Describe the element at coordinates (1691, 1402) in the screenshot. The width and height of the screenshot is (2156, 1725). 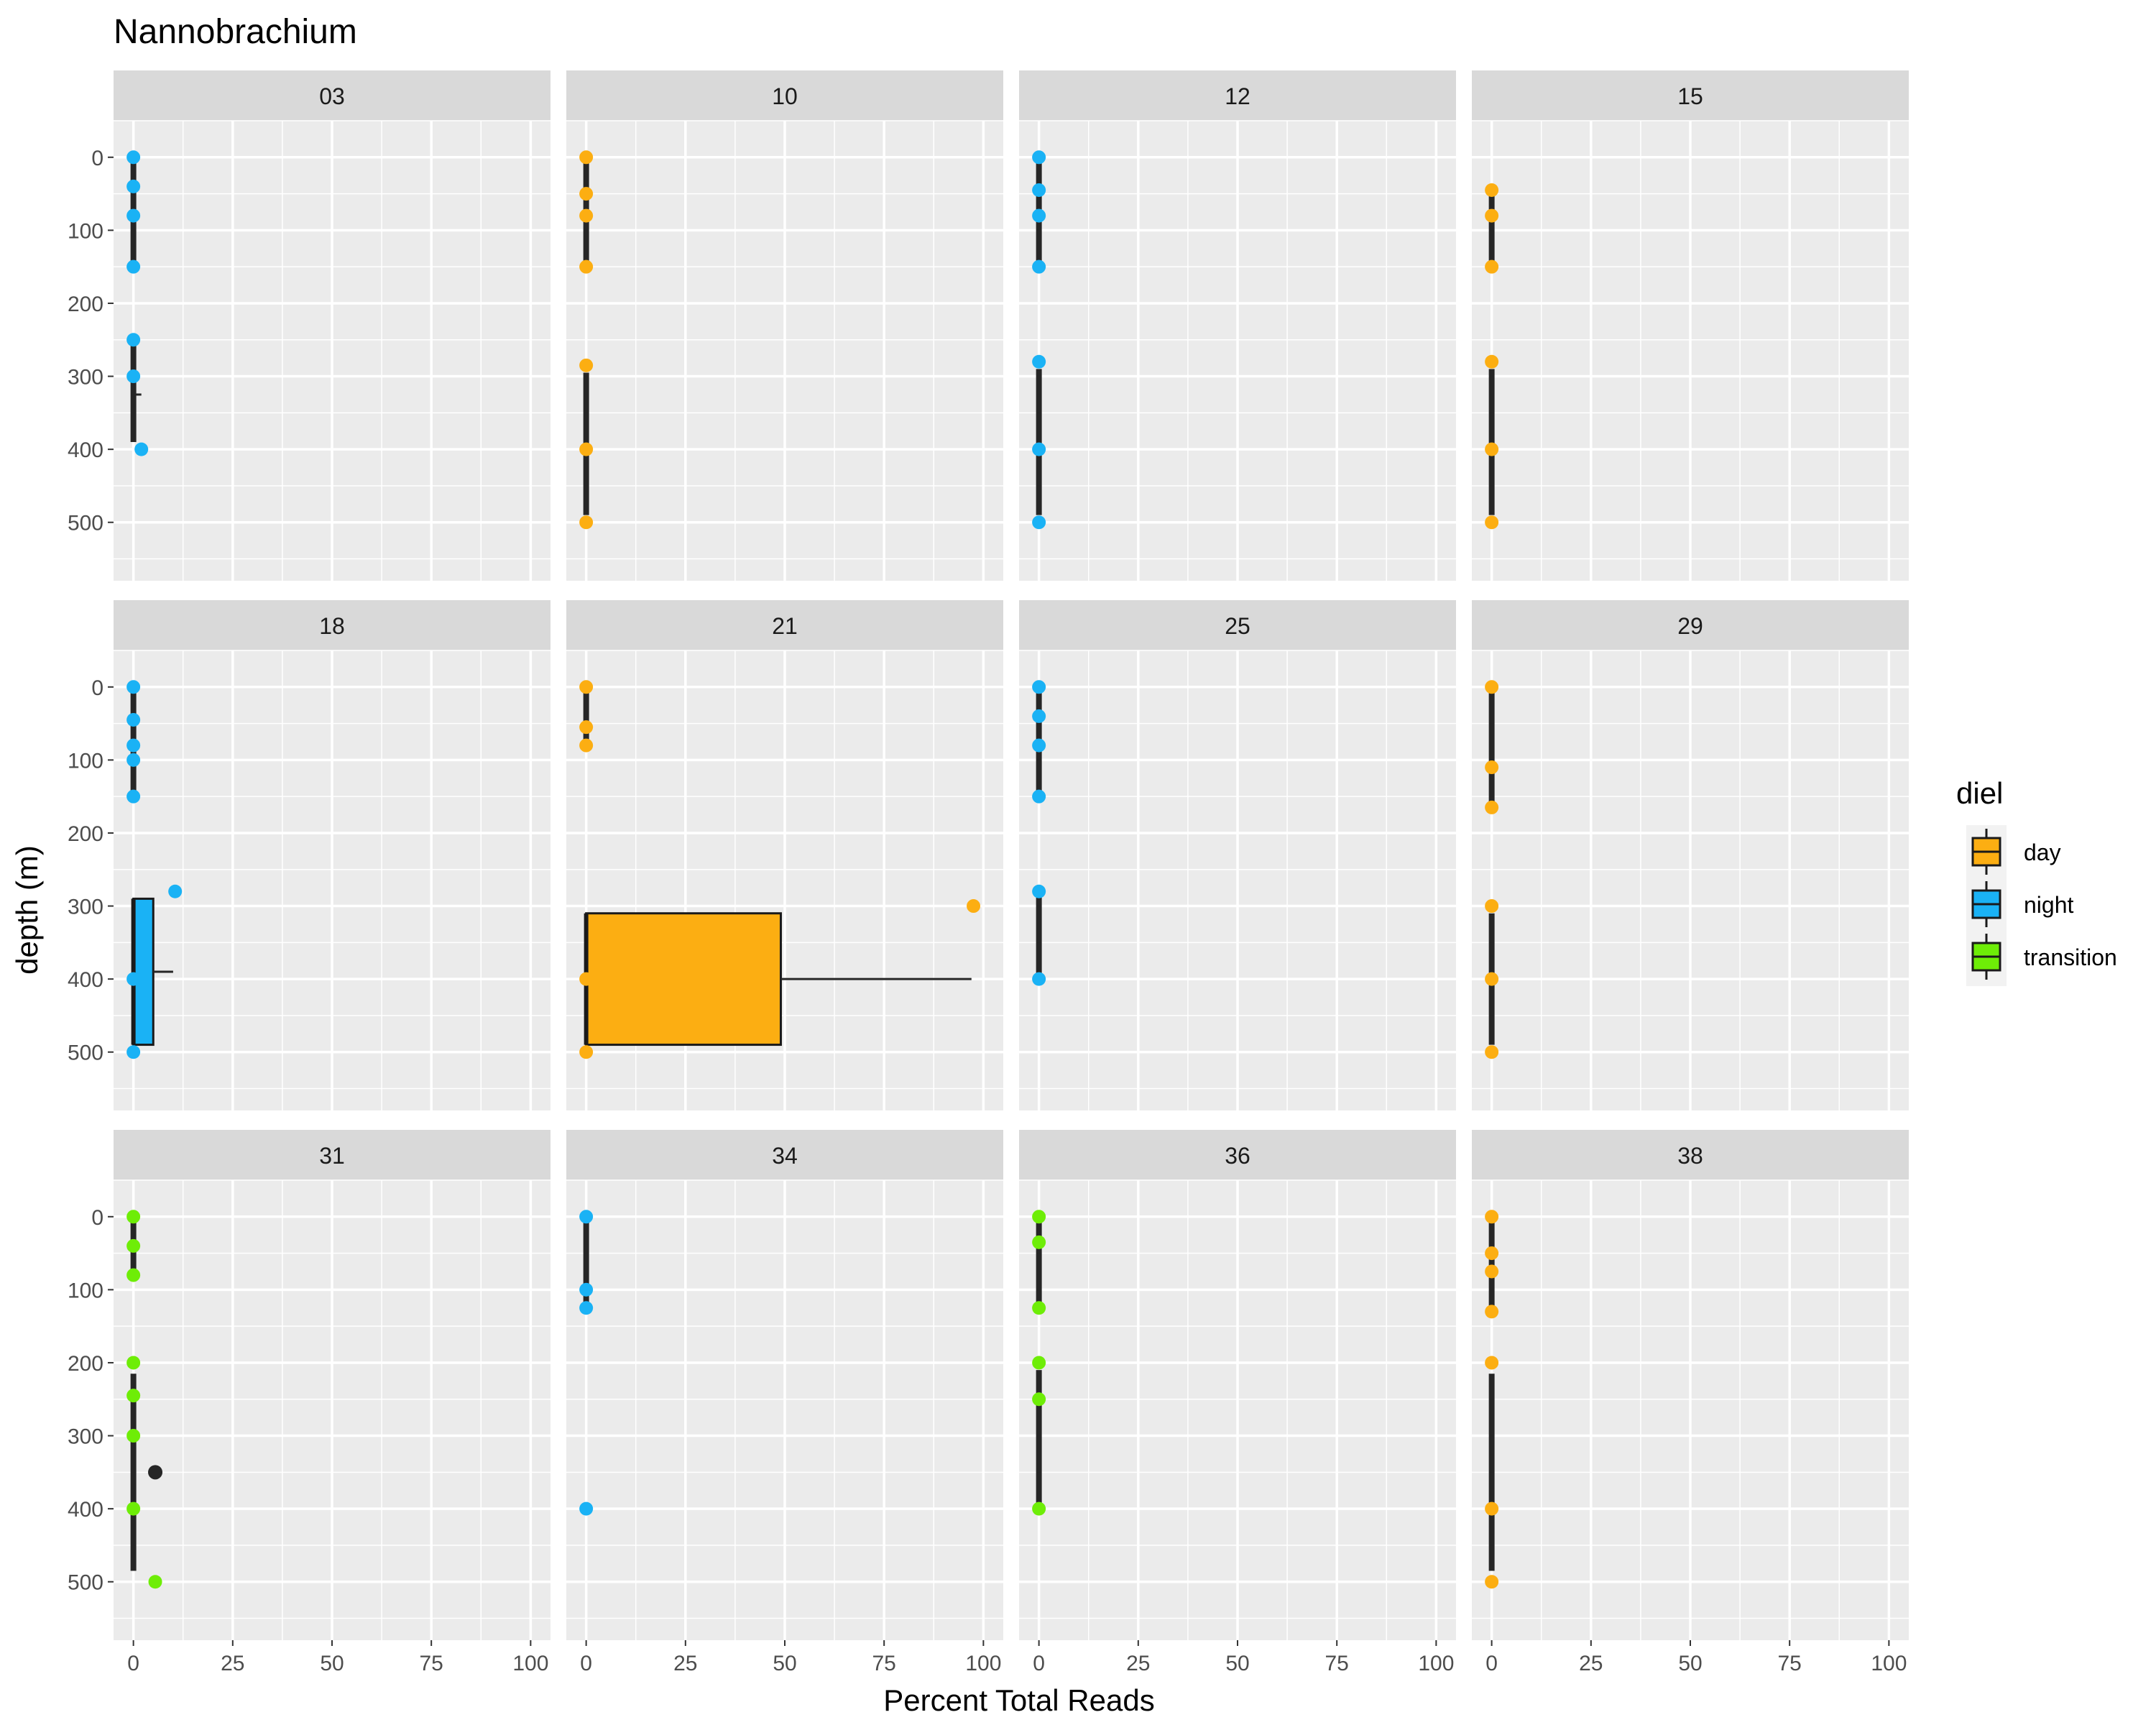
I see `facet-panel-38: 38 0 25 50 75 100` at that location.